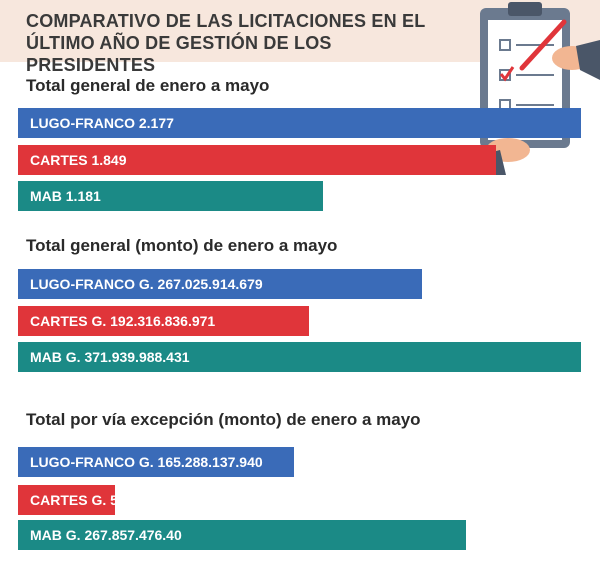 The width and height of the screenshot is (600, 566). I want to click on bar-mab: MAB G. 371.939.988.431, so click(299, 357).